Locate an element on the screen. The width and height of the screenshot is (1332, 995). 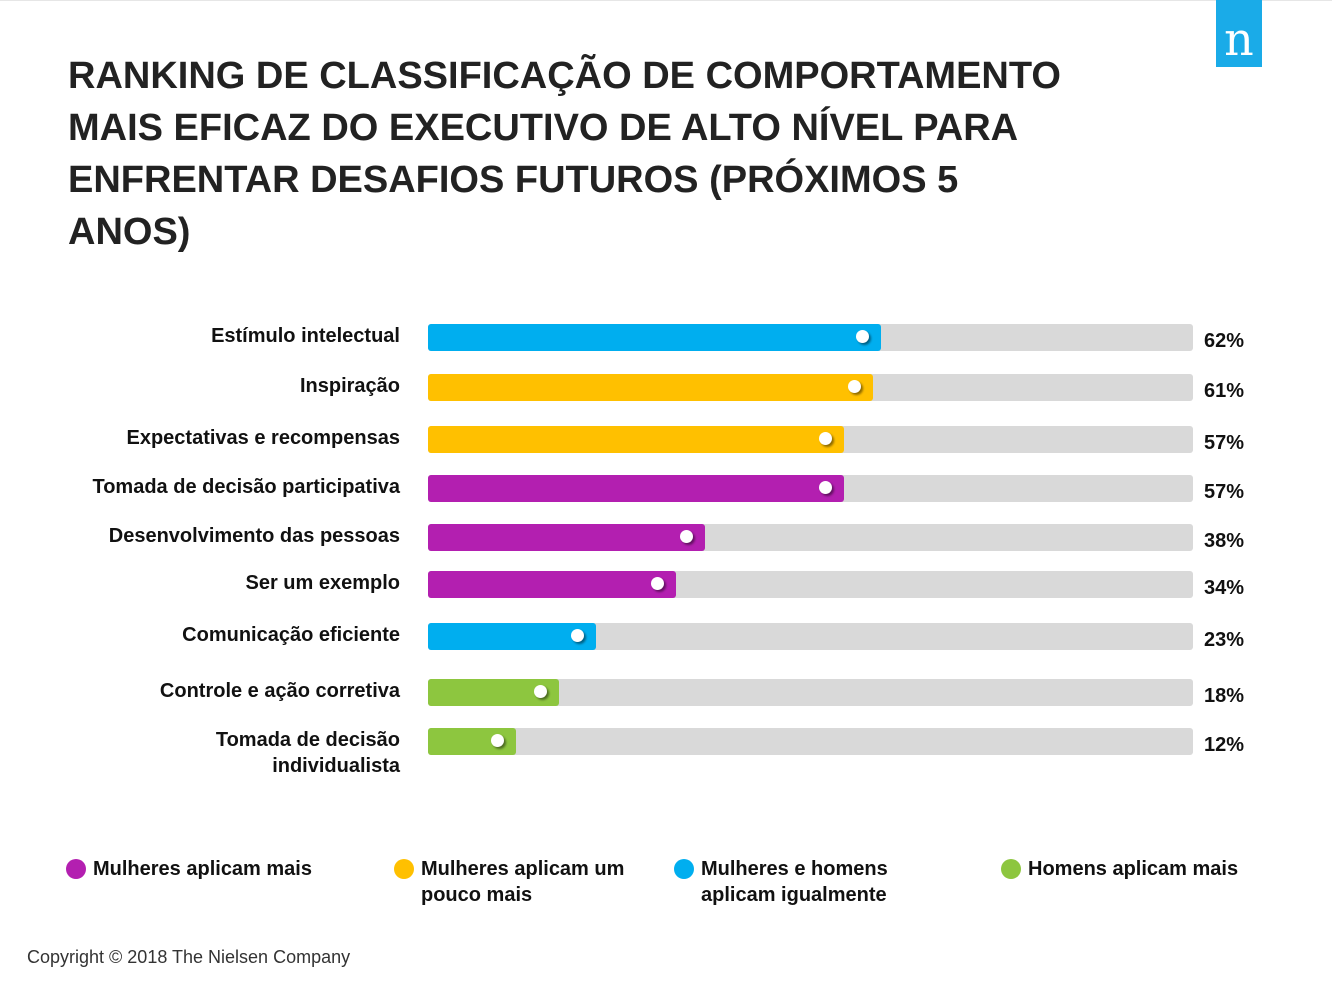
category-label: Desenvolvimento das pessoas is located at coordinates (254, 536).